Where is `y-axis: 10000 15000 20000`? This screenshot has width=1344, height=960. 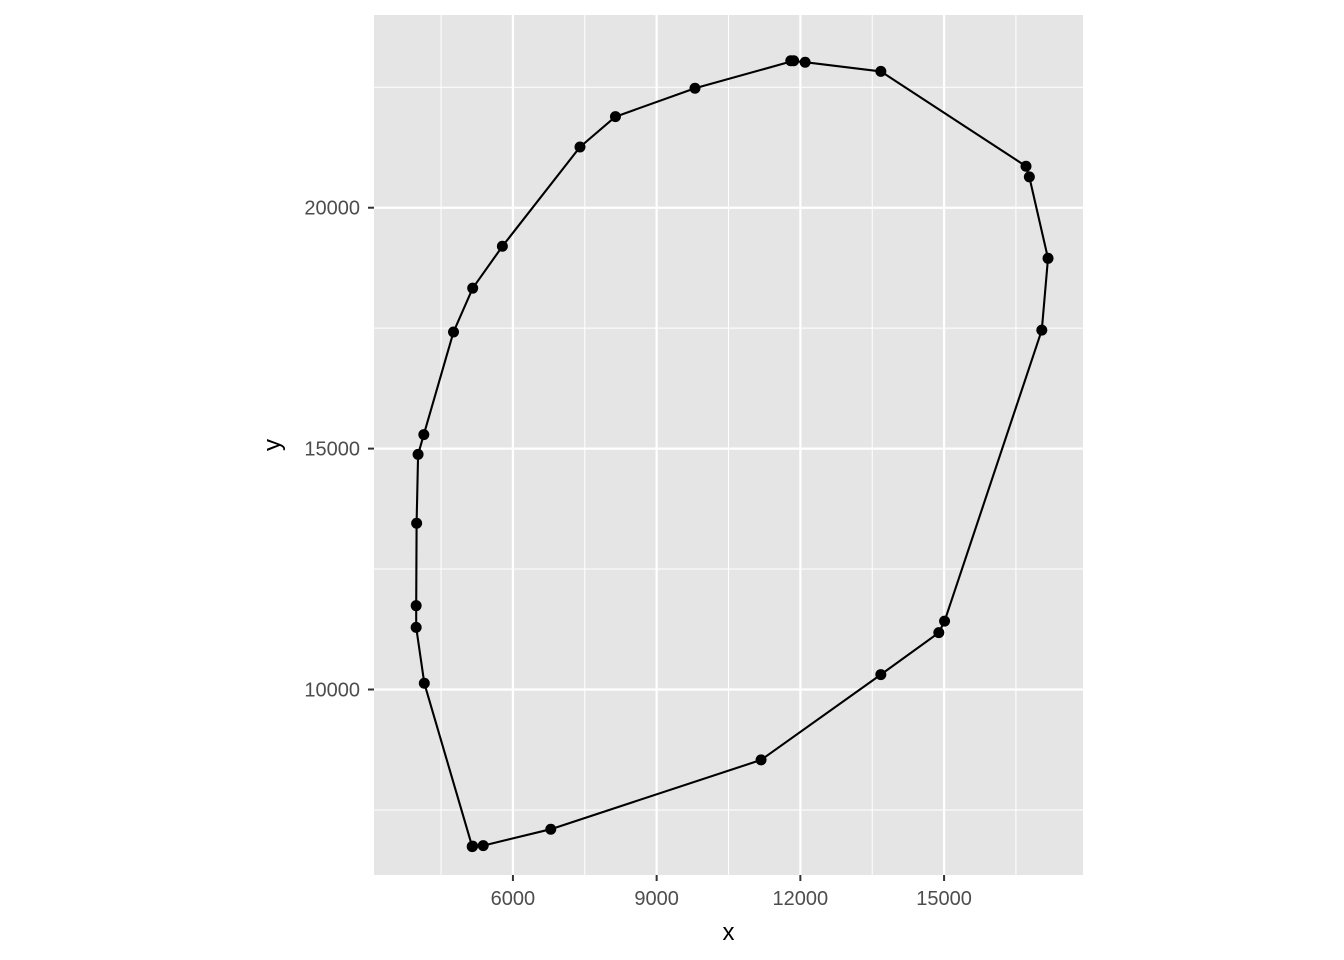
y-axis: 10000 15000 20000 is located at coordinates (339, 450).